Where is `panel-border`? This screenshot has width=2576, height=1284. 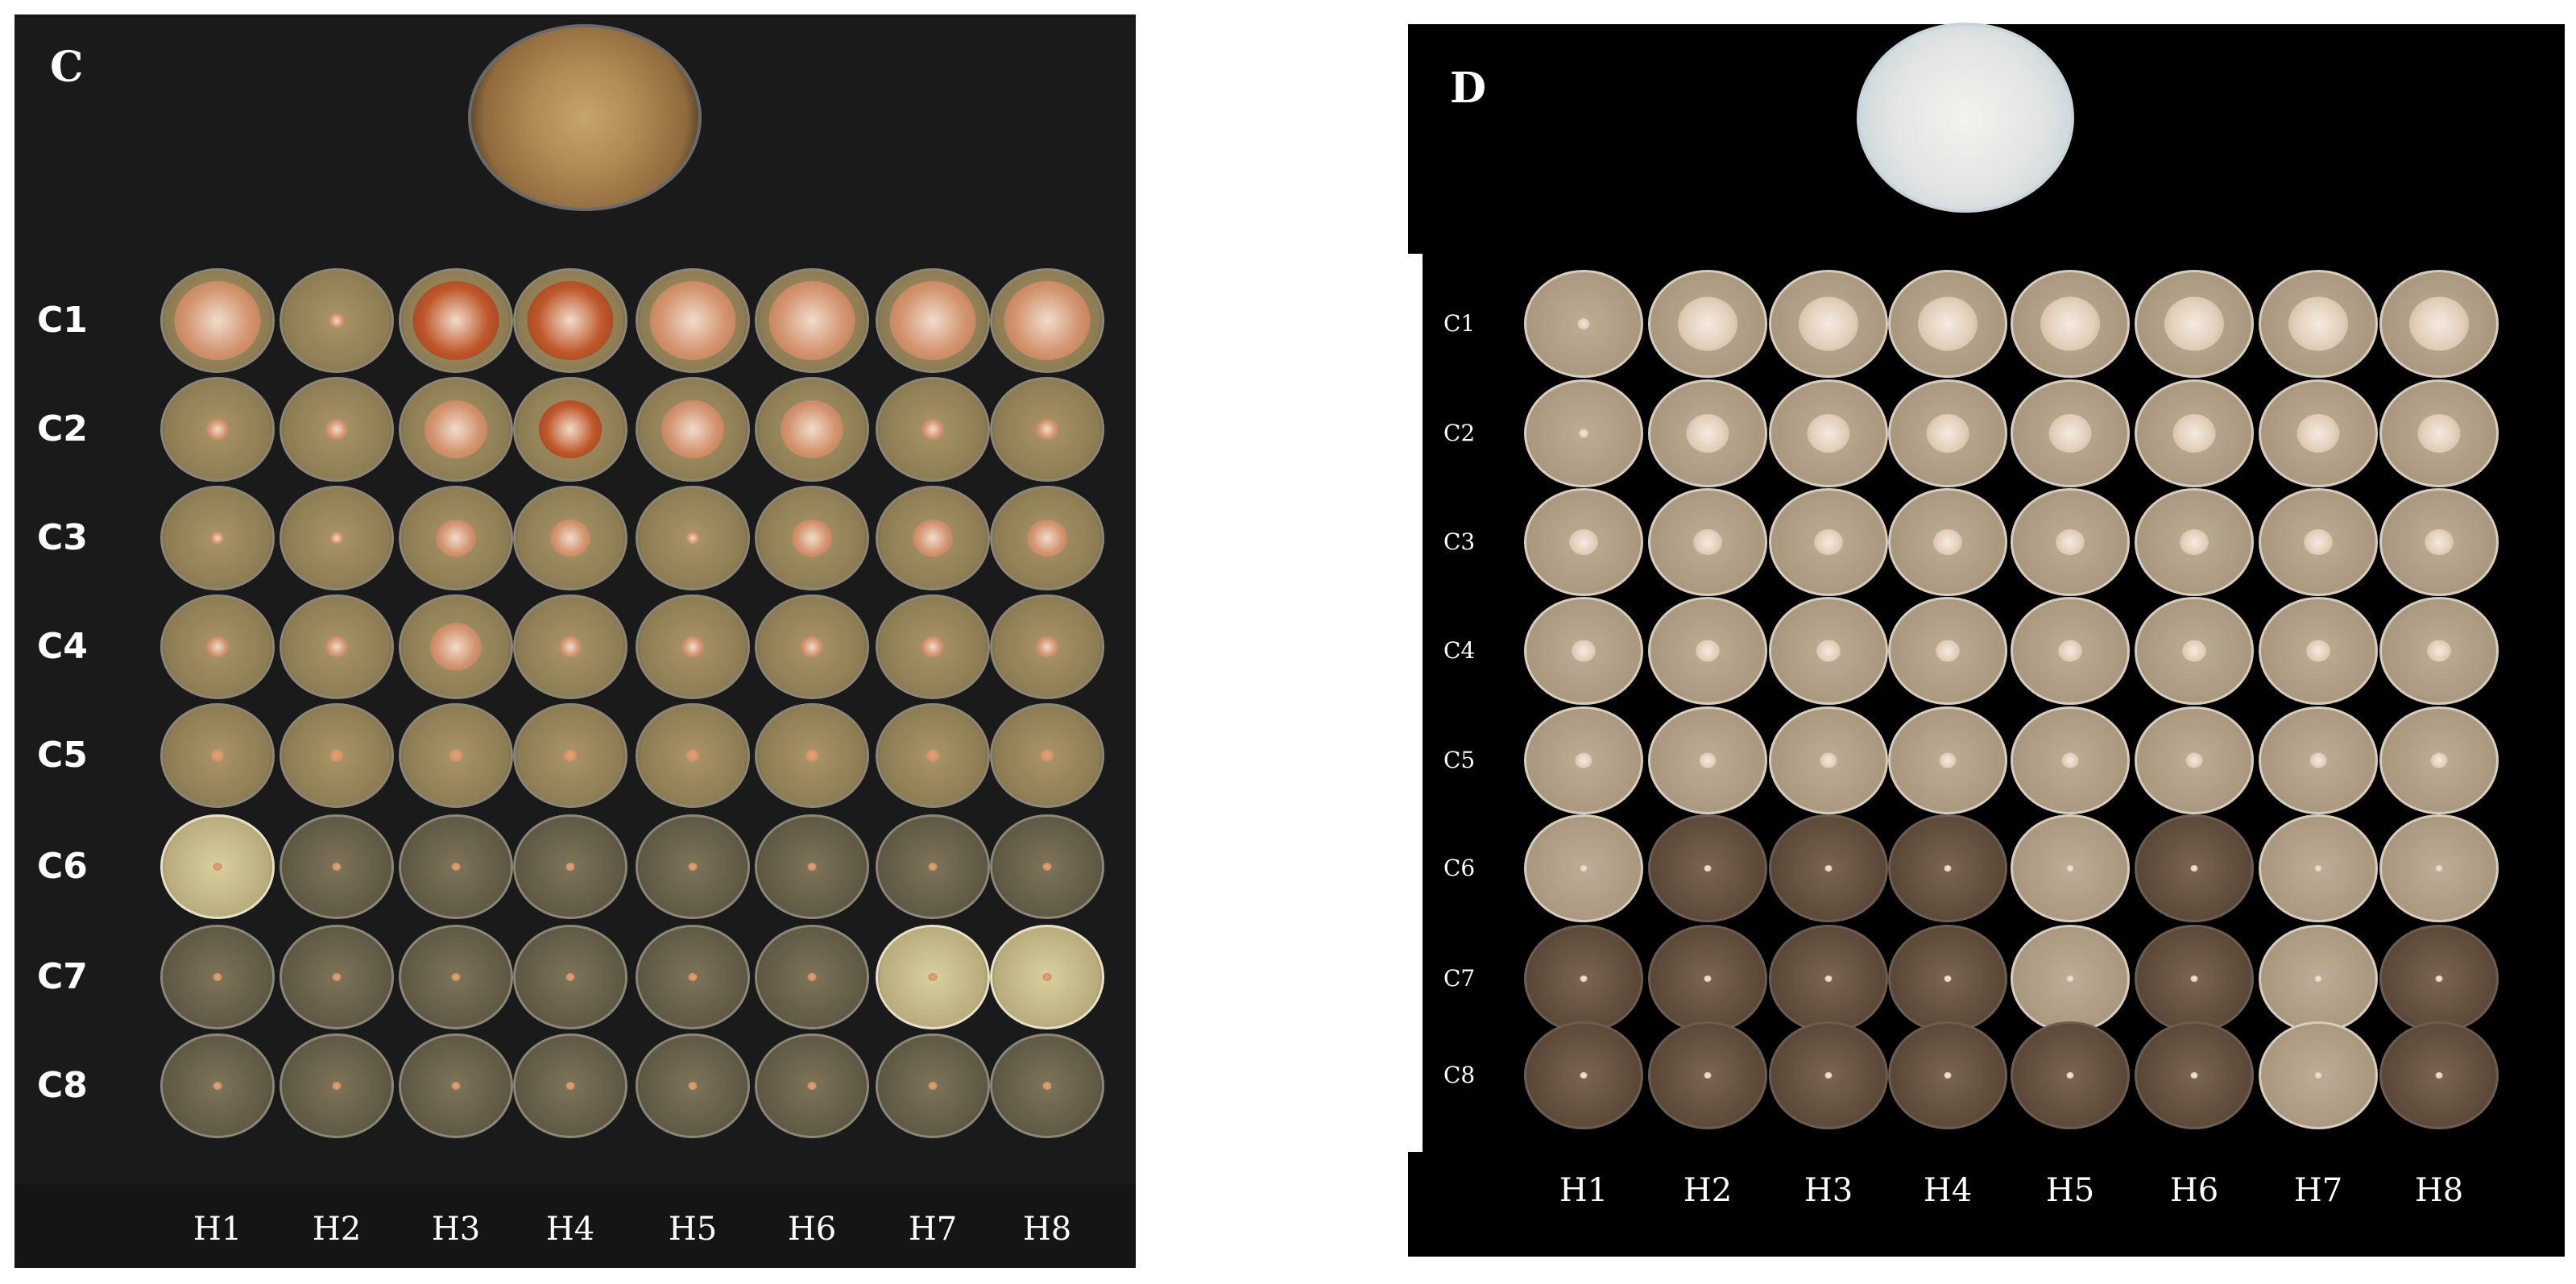
panel-border is located at coordinates (1415, 703).